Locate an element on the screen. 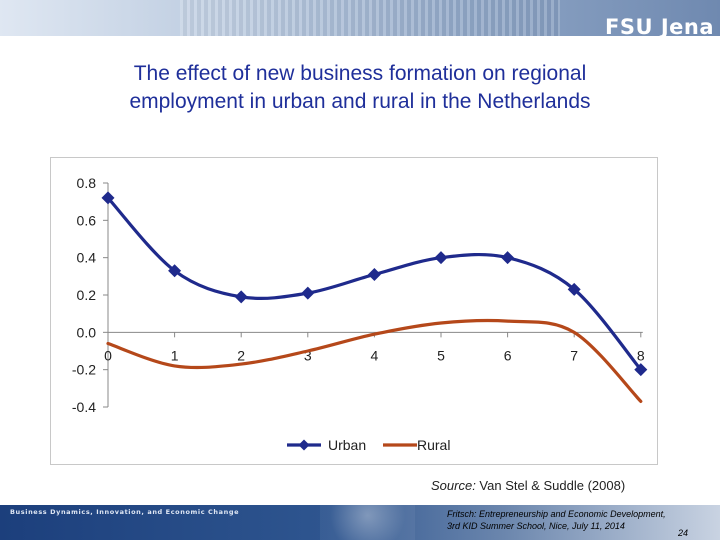 This screenshot has width=720, height=540. header-band is located at coordinates (360, 18).